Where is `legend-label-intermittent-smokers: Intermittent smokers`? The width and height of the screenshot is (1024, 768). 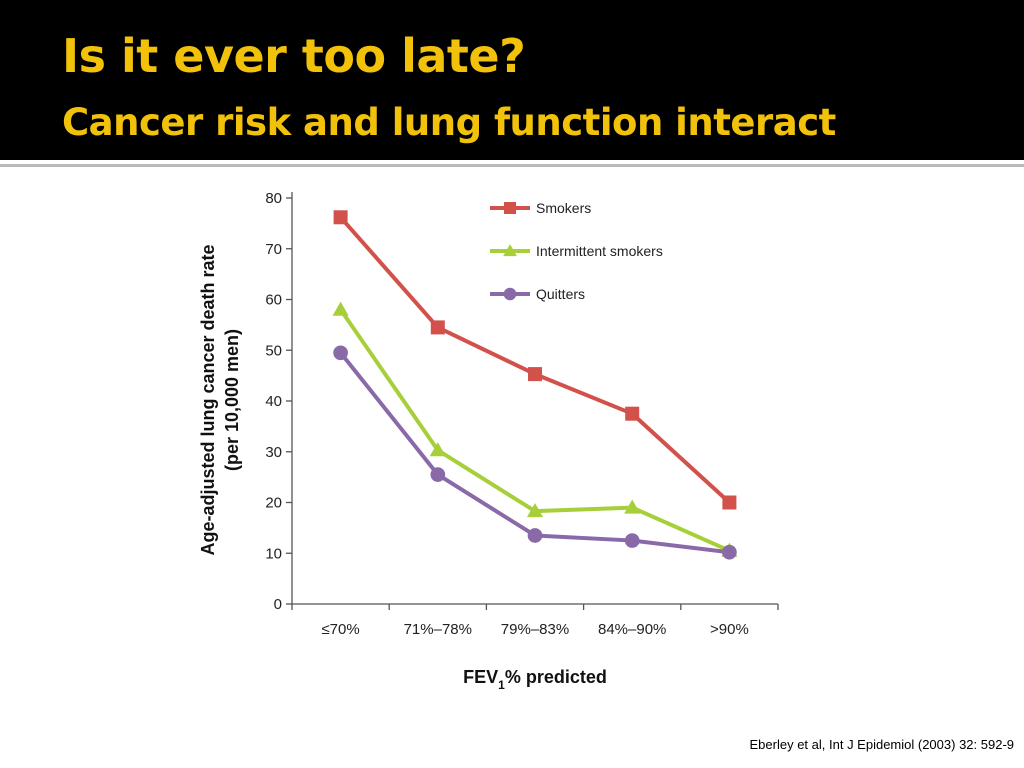 legend-label-intermittent-smokers: Intermittent smokers is located at coordinates (599, 251).